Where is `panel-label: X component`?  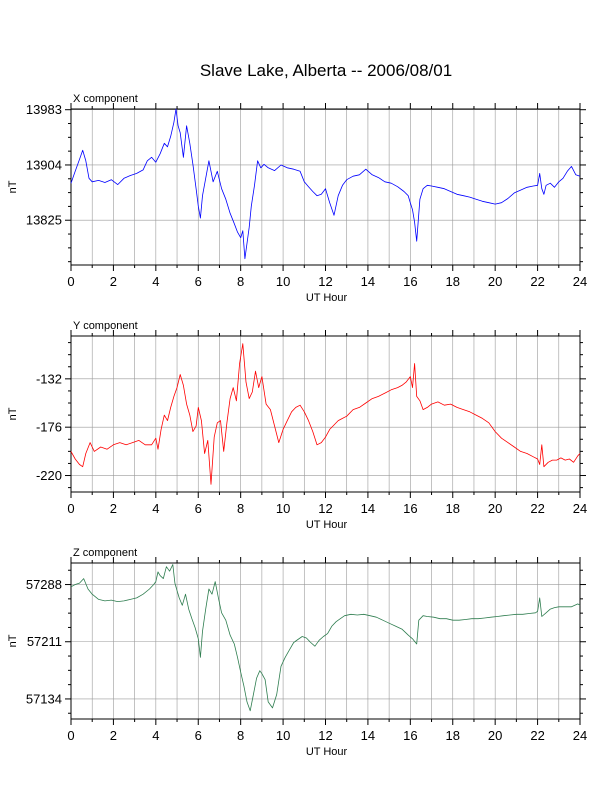
panel-label: X component is located at coordinates (105, 99).